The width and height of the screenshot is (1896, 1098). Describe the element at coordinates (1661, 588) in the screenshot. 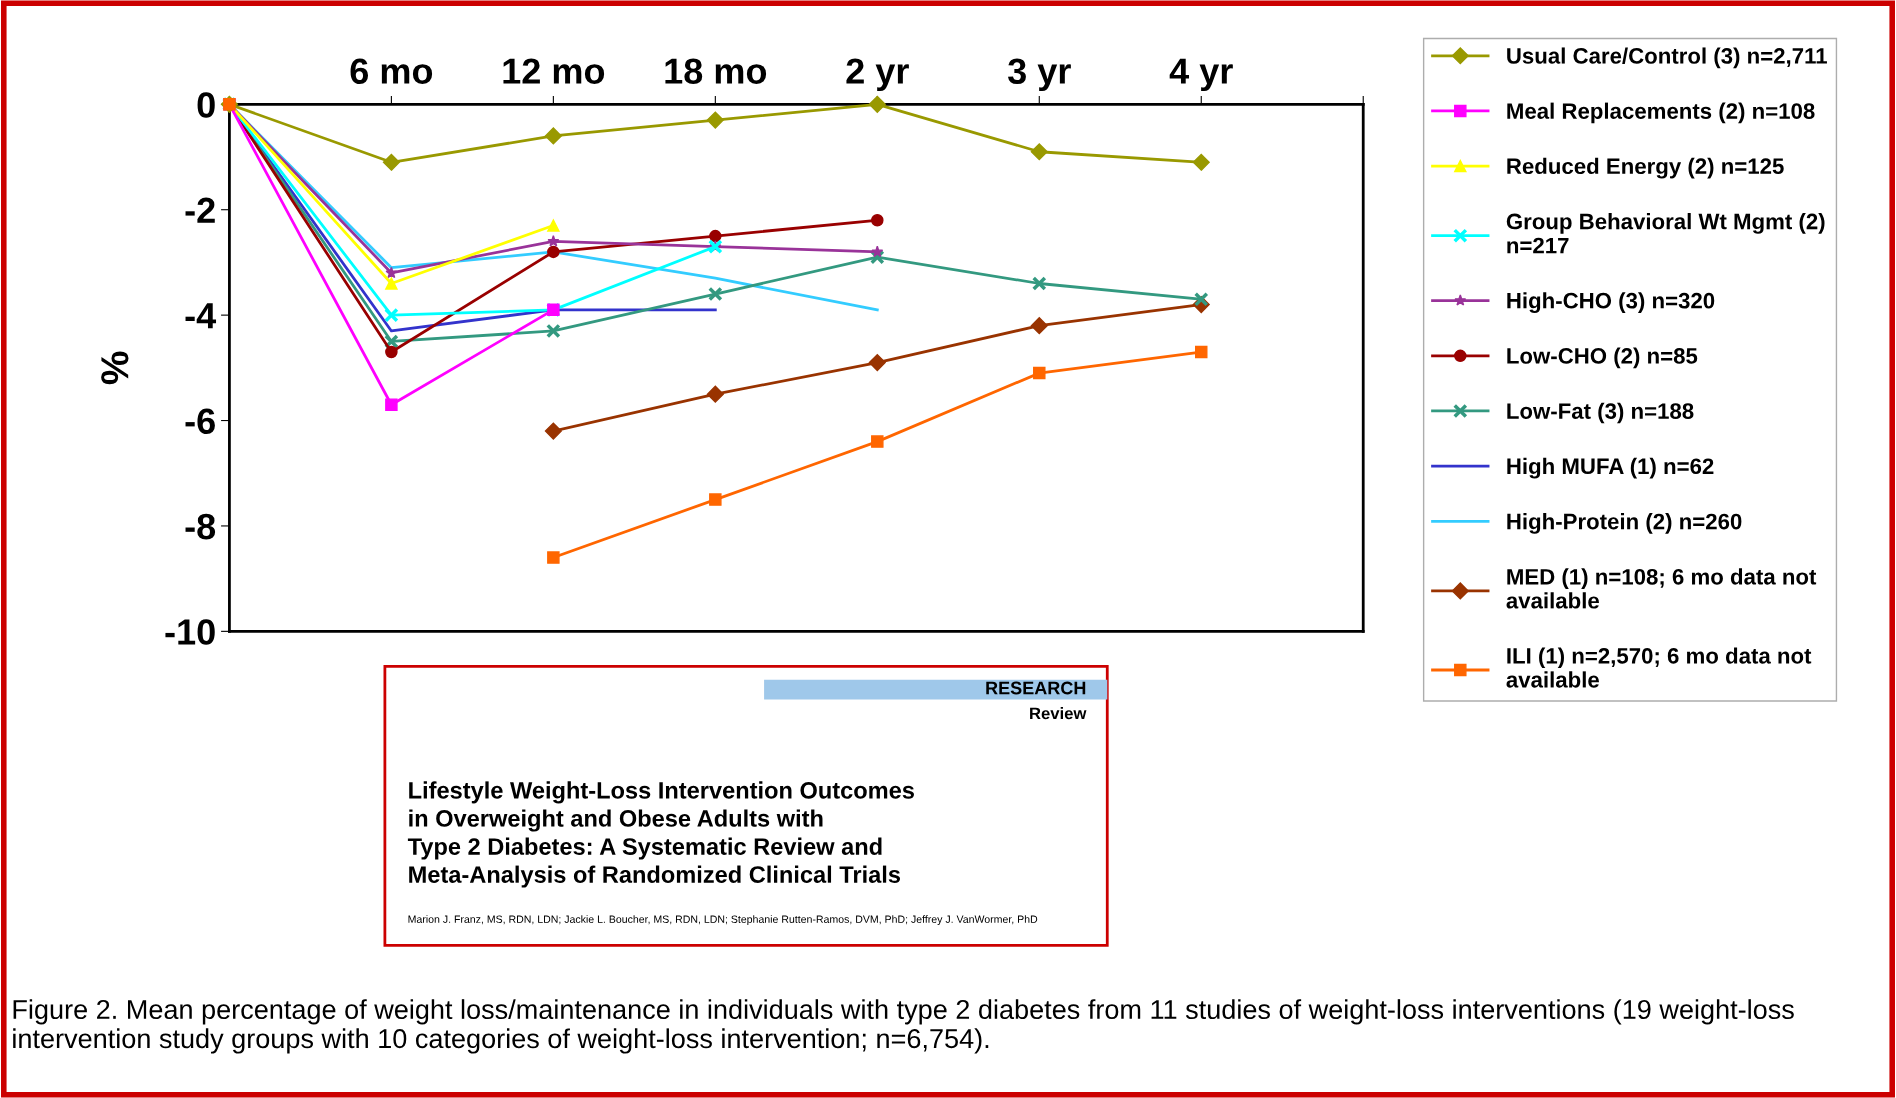

I see `legend-label: MED (1) n=108; 6 mo data not available` at that location.